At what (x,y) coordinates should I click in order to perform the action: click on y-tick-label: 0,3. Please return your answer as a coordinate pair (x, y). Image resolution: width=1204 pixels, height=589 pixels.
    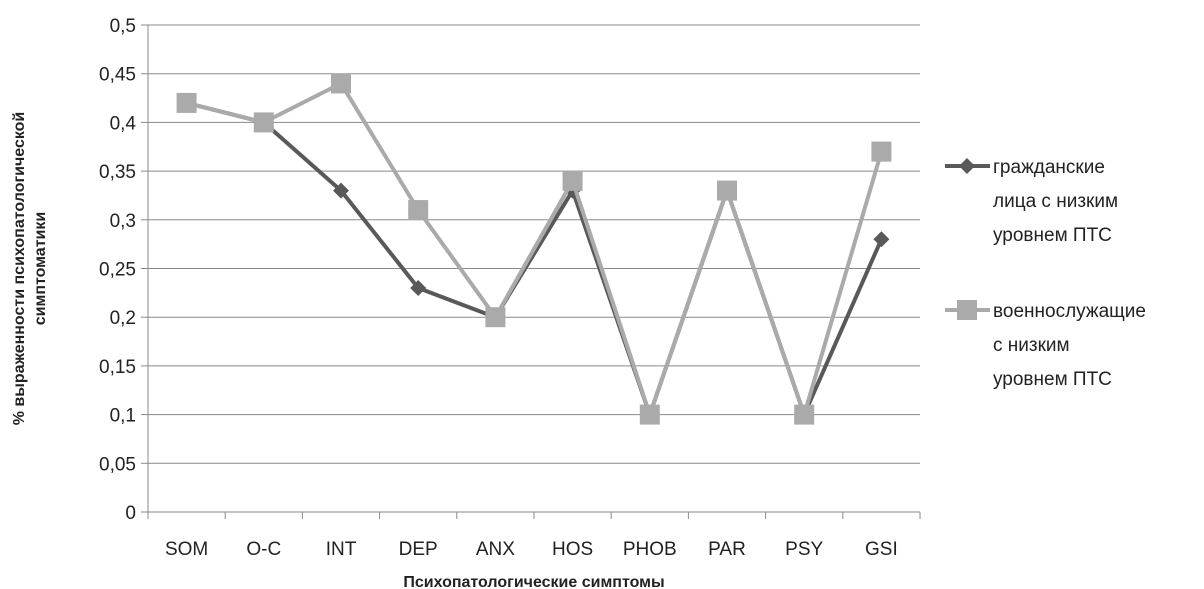
    Looking at the image, I should click on (123, 221).